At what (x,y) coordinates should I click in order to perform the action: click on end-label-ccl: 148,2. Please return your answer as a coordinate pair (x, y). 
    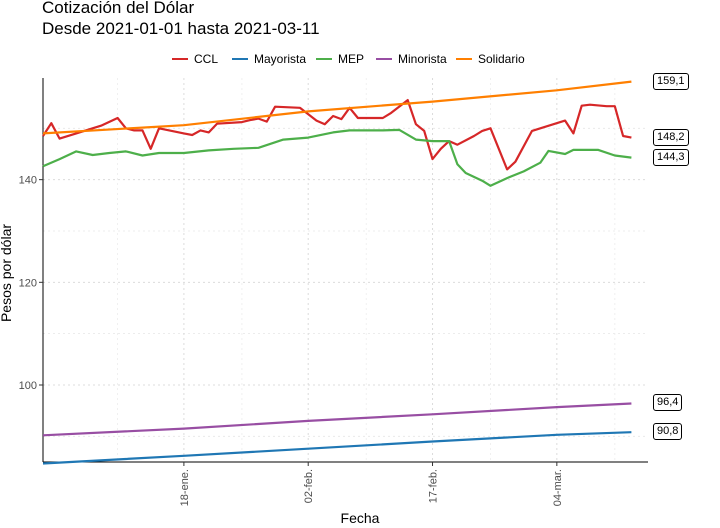
    Looking at the image, I should click on (671, 137).